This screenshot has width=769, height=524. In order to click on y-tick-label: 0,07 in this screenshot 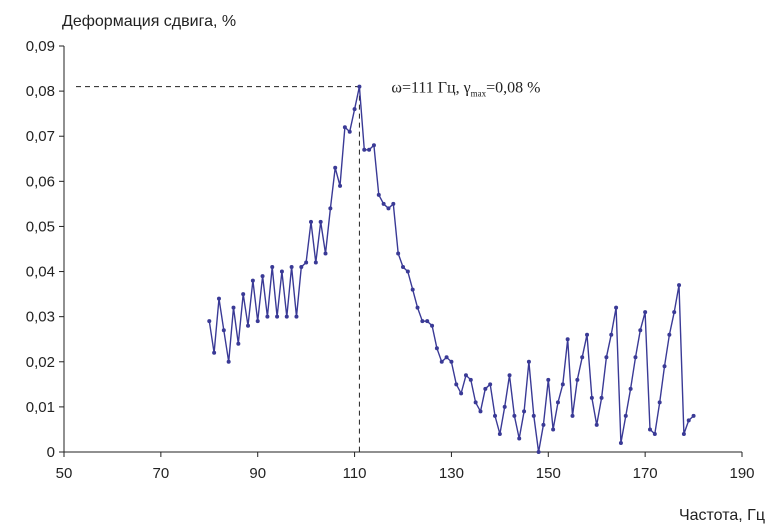, I will do `click(40, 136)`.